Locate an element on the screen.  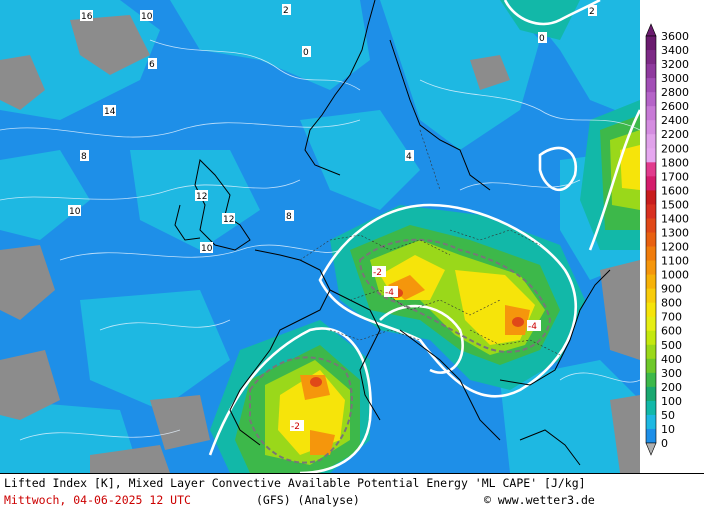
legend-tick-label: 50 is located at coordinates (668, 415).